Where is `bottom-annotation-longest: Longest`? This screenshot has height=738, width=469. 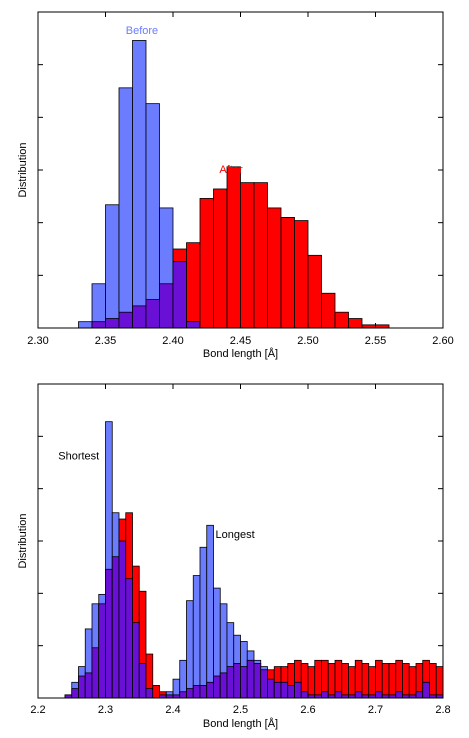
bottom-annotation-longest: Longest is located at coordinates (235, 535).